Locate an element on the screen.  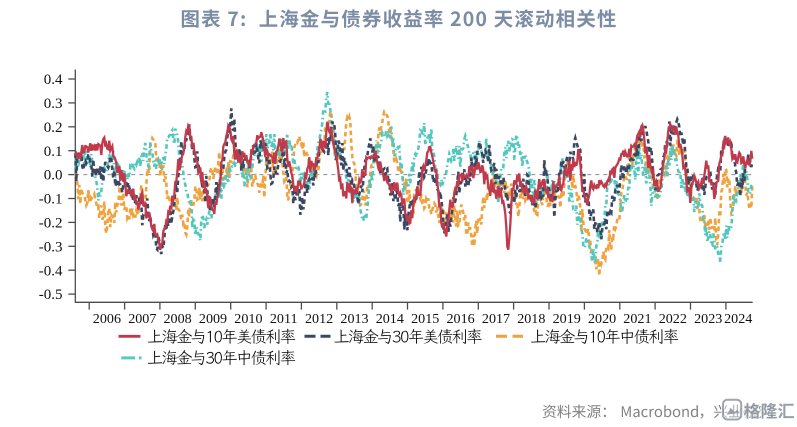
svg-text: 0.2 is located at coordinates (53, 128).